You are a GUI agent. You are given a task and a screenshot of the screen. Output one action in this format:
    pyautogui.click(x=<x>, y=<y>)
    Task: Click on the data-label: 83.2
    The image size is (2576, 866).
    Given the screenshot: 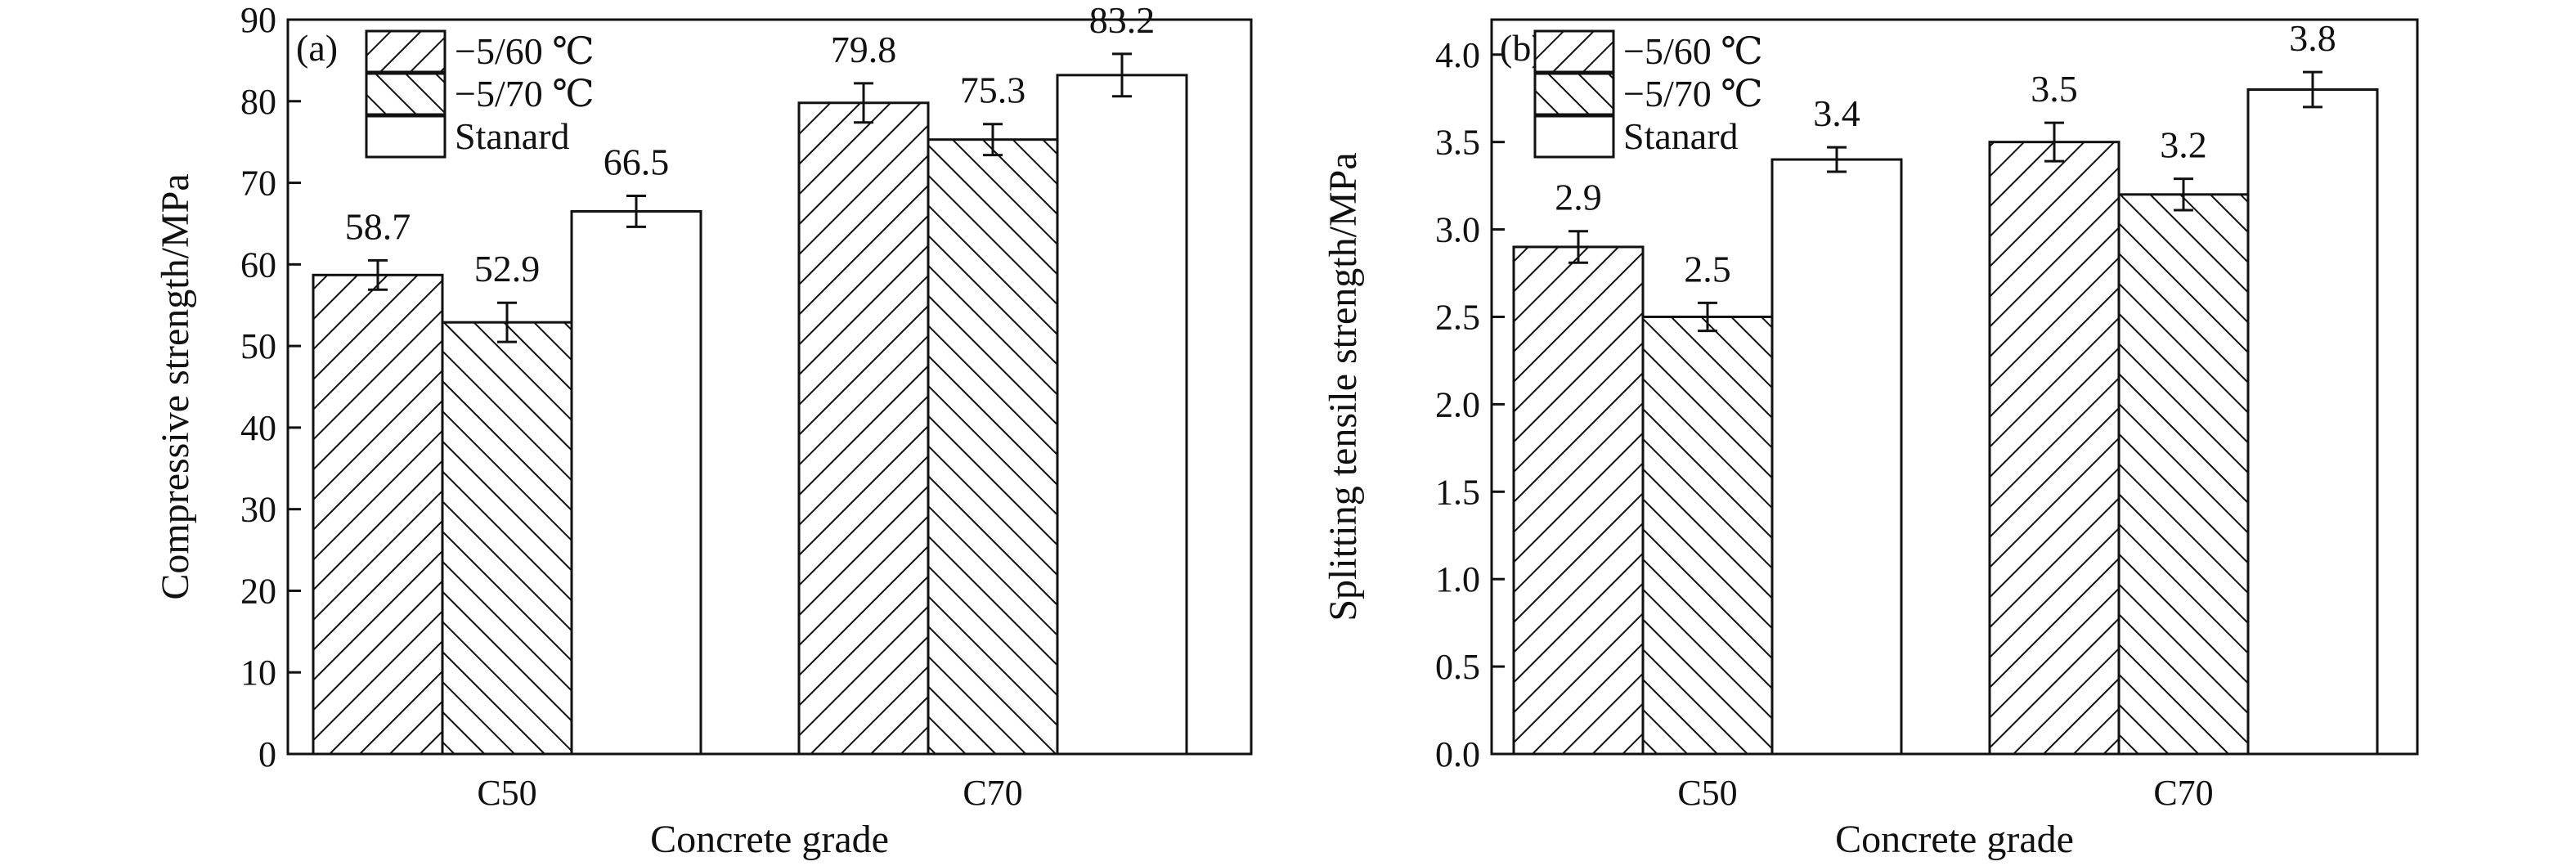 What is the action you would take?
    pyautogui.click(x=1123, y=20)
    